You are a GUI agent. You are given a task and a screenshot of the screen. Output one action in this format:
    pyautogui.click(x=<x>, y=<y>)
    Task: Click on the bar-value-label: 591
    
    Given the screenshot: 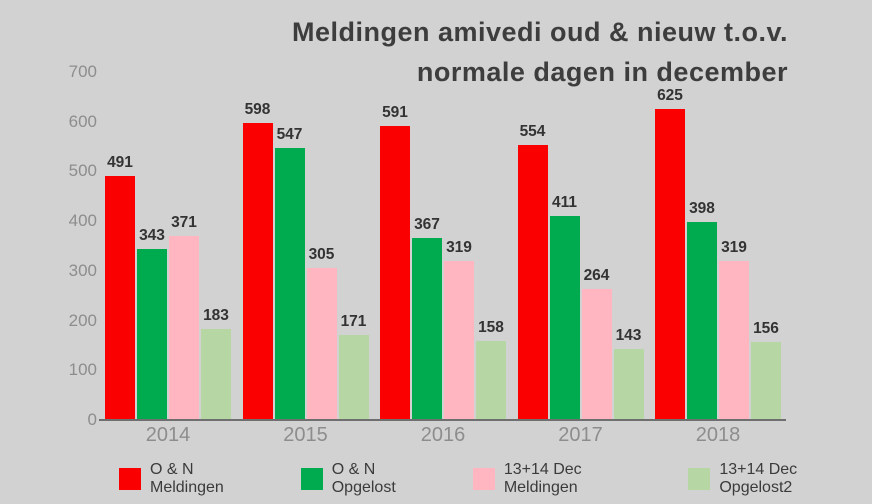 What is the action you would take?
    pyautogui.click(x=395, y=113)
    